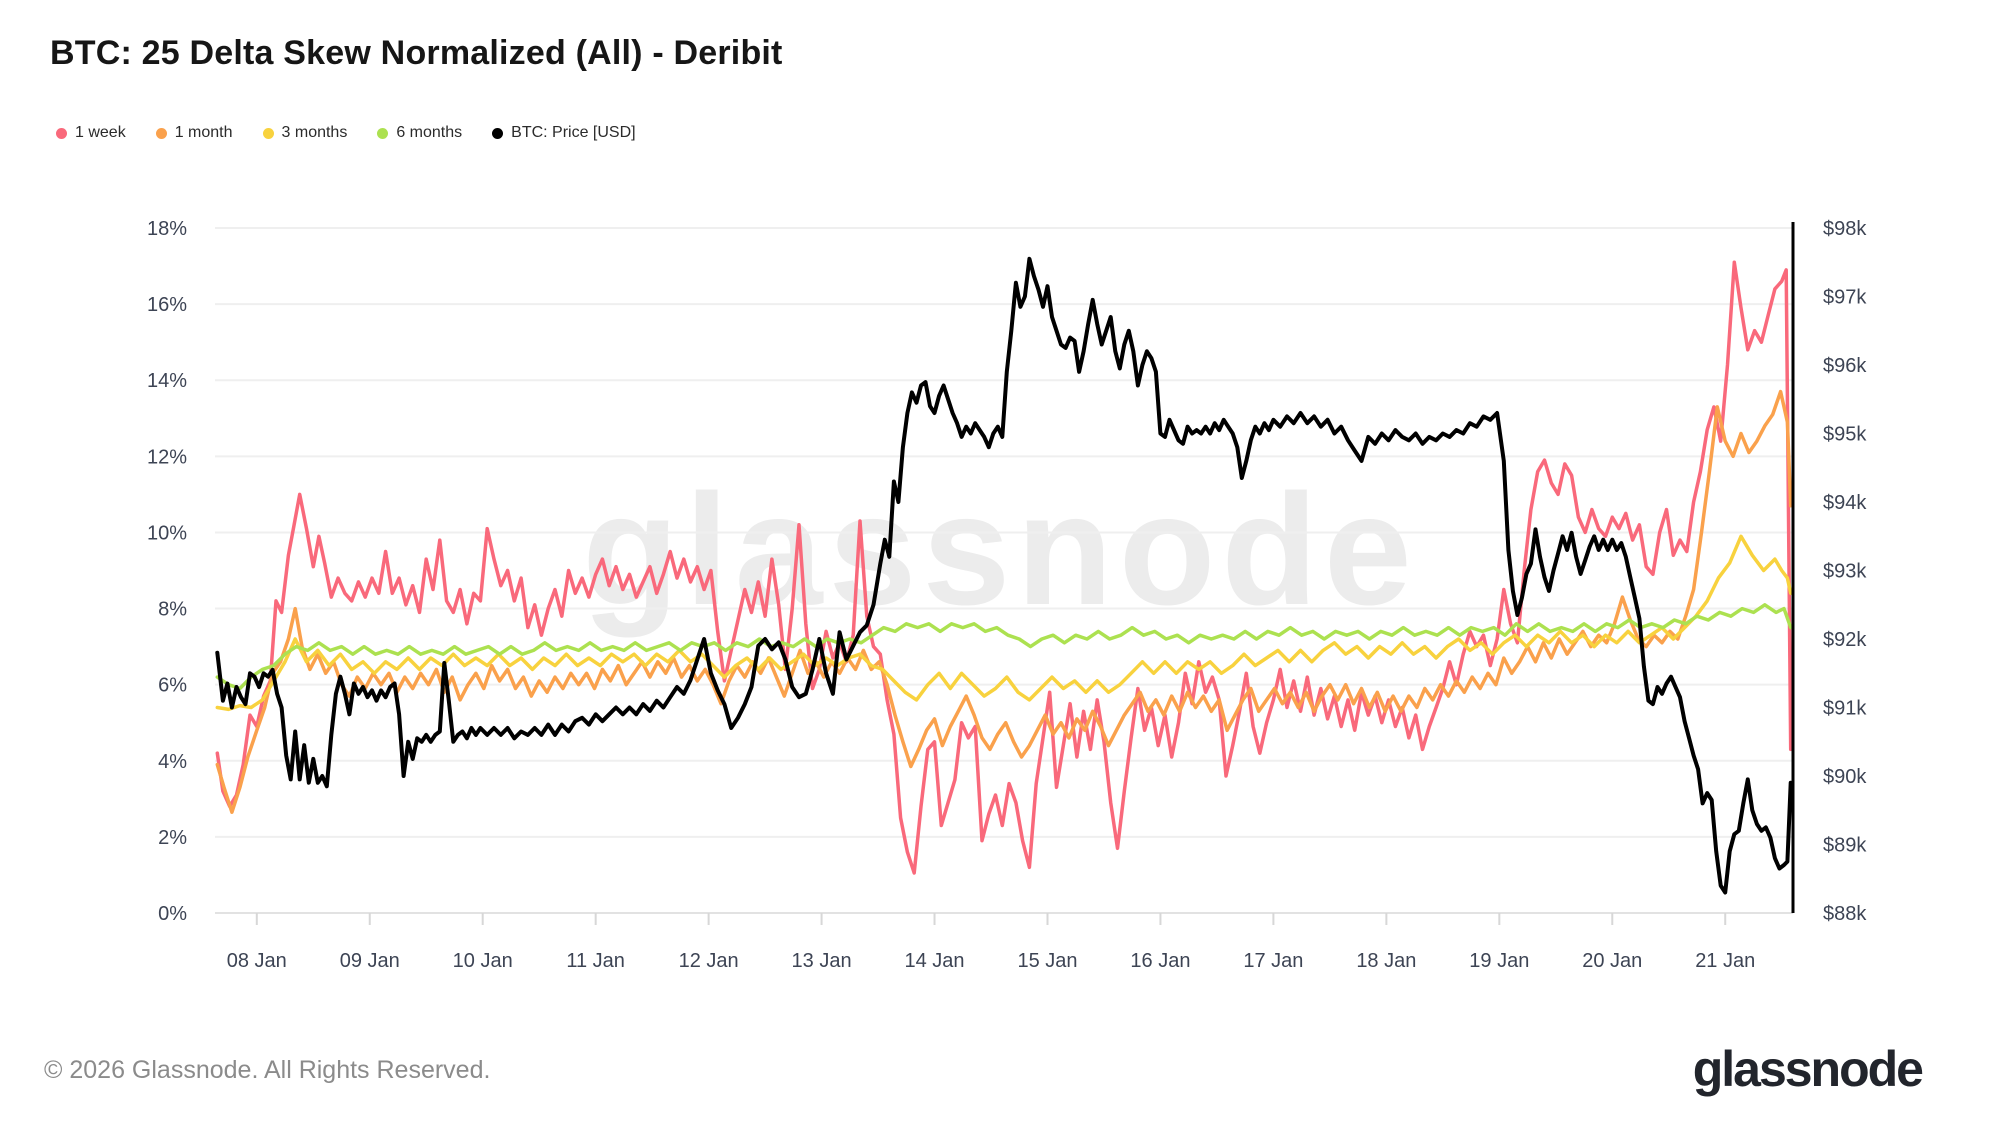 Image resolution: width=2000 pixels, height=1125 pixels. I want to click on y-axis-right-label: $90k, so click(1845, 777).